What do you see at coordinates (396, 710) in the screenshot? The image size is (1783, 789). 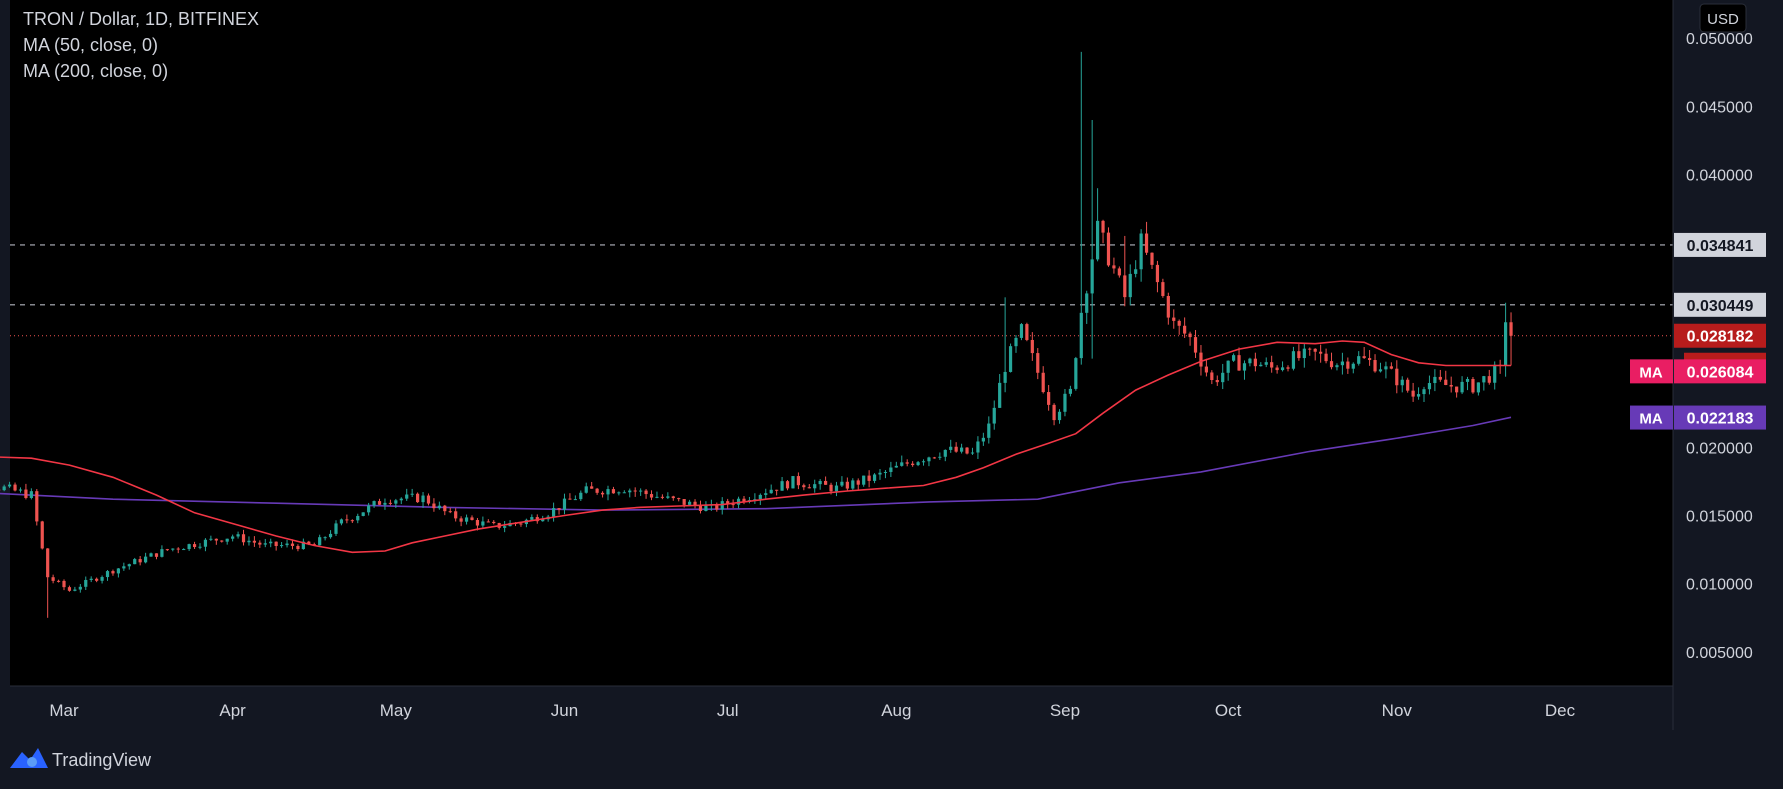 I see `time-tick-label: May` at bounding box center [396, 710].